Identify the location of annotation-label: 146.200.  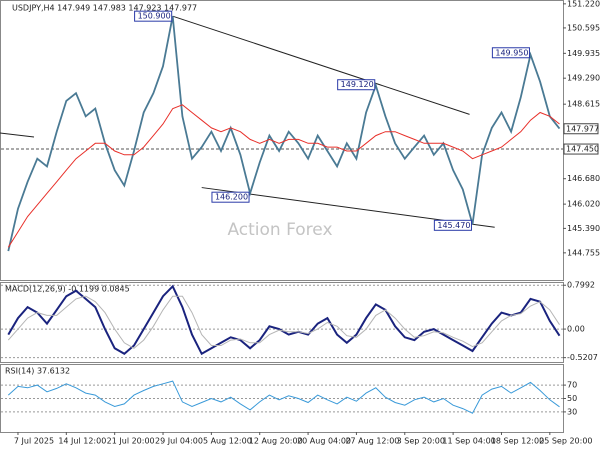
(231, 197).